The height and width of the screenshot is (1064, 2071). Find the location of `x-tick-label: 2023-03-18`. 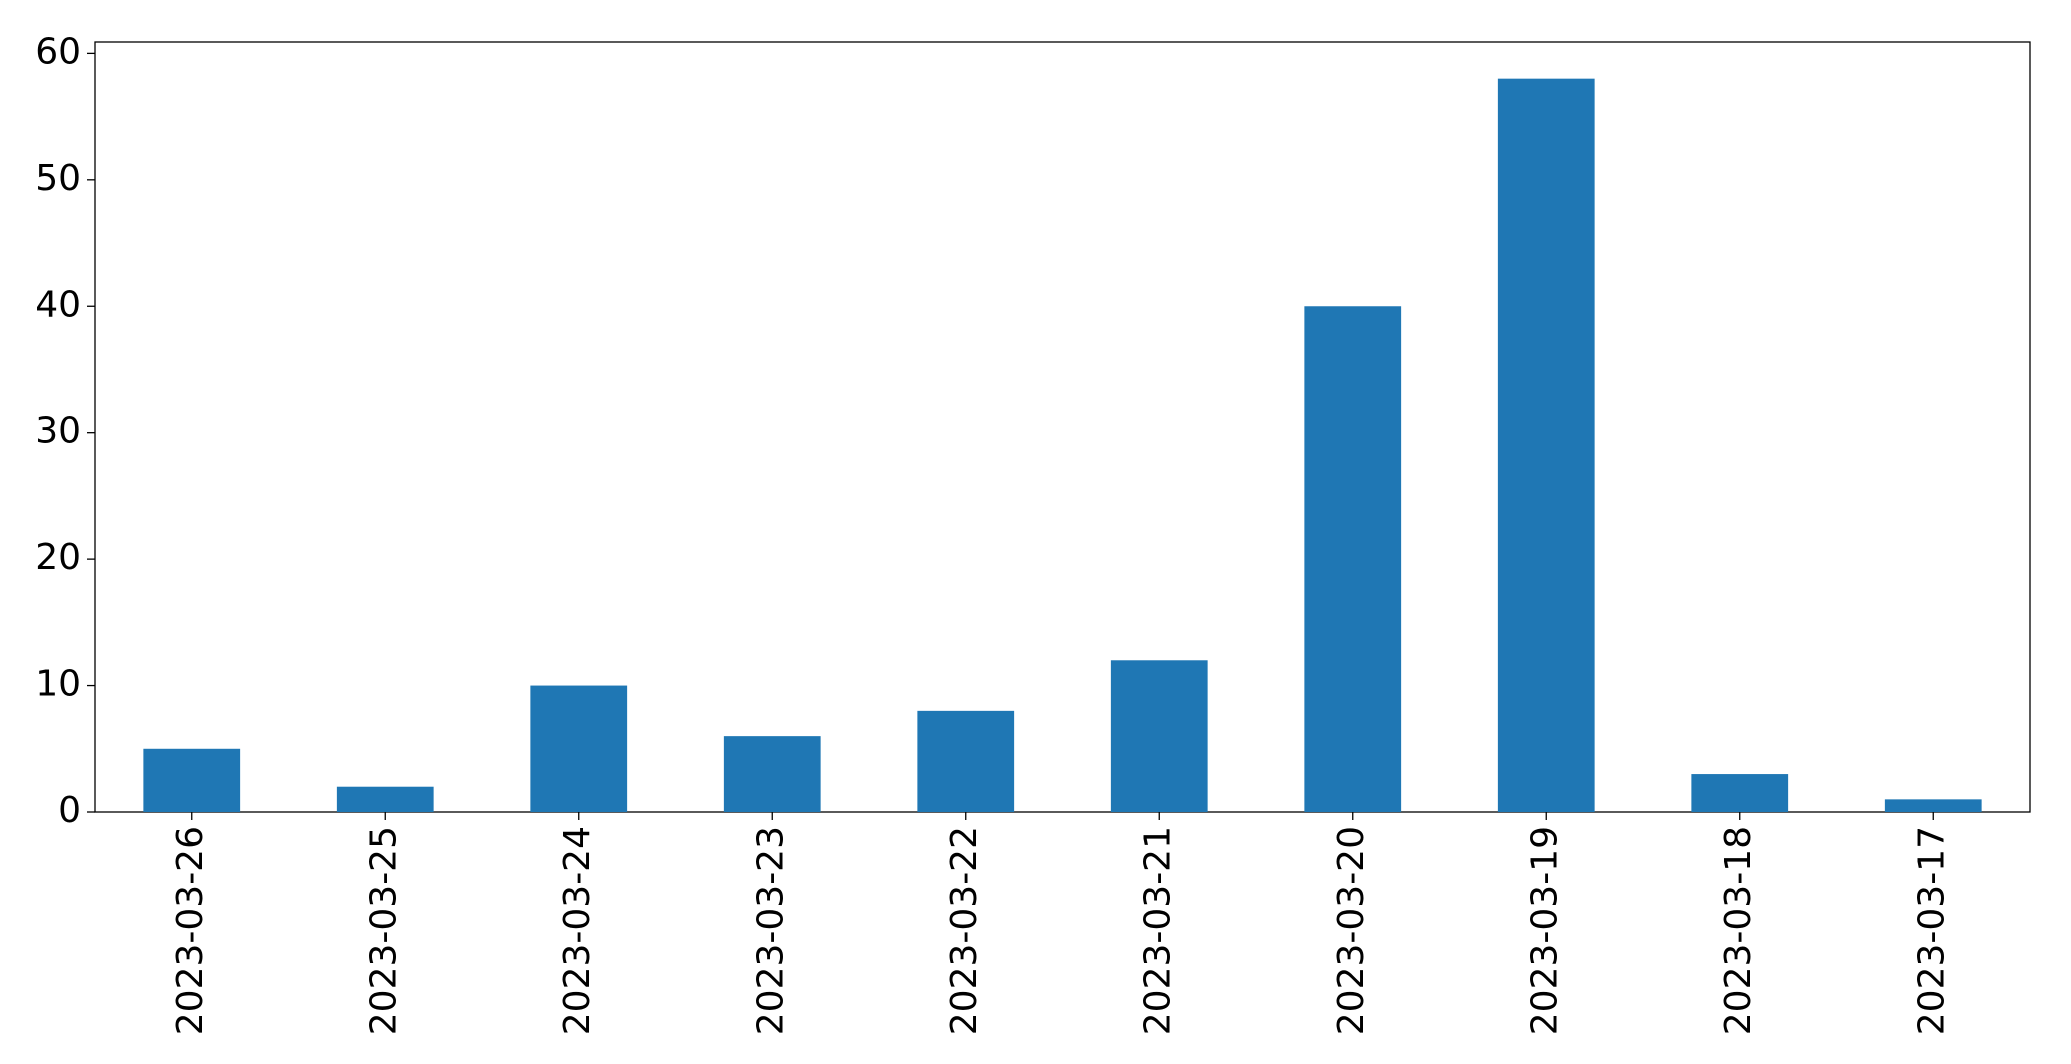

x-tick-label: 2023-03-18 is located at coordinates (1738, 930).